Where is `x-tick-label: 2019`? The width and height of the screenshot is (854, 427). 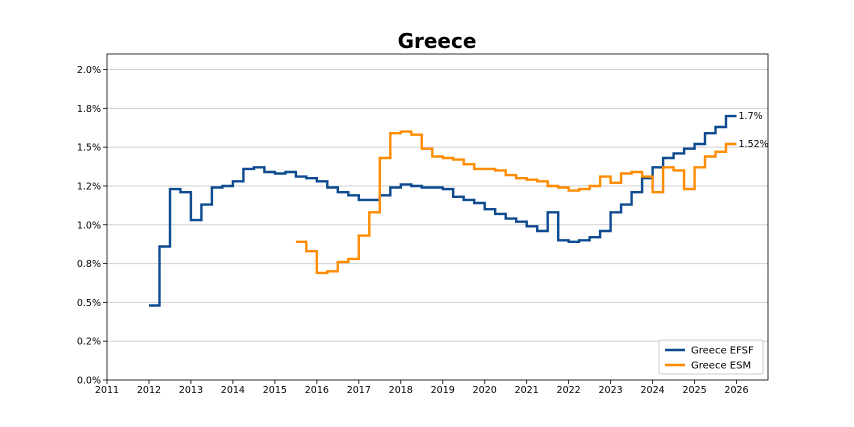
x-tick-label: 2019 is located at coordinates (443, 390).